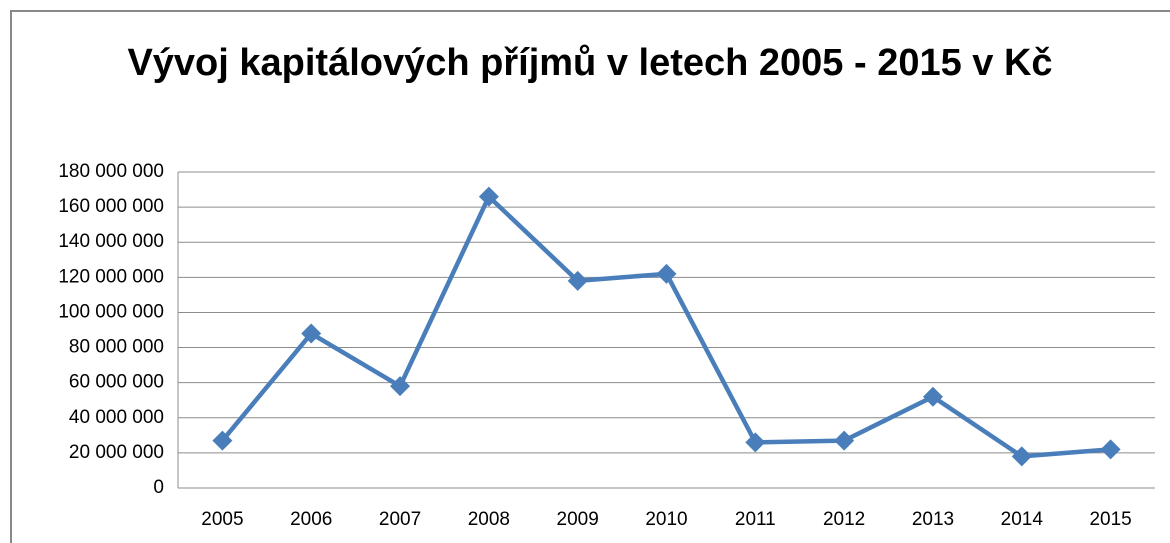 The height and width of the screenshot is (543, 1170). I want to click on x-tick-label: 2015, so click(1110, 519).